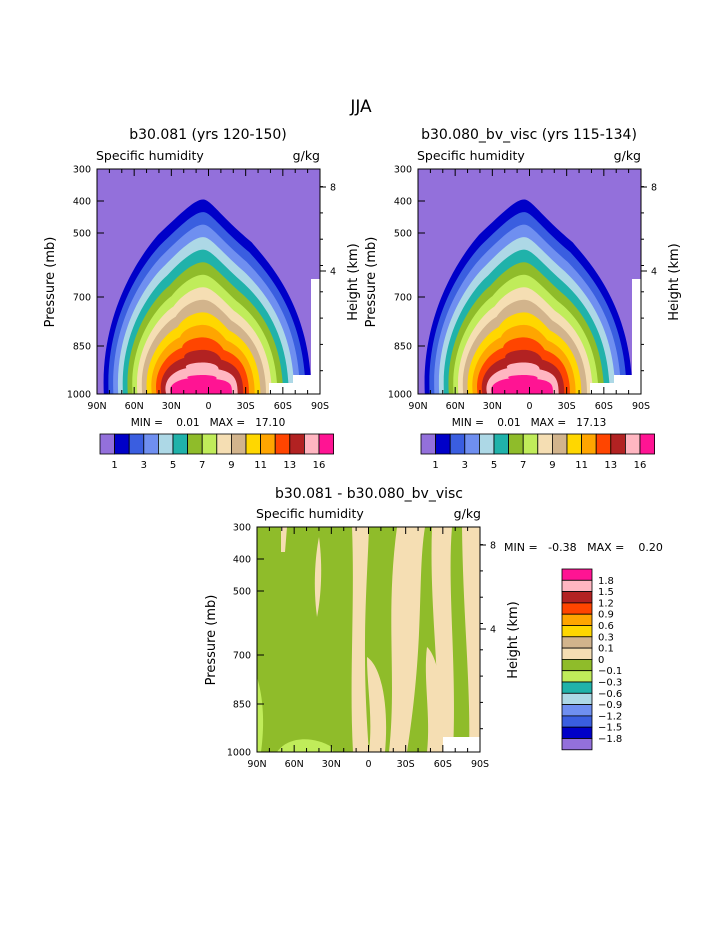  Describe the element at coordinates (529, 423) in the screenshot. I see `panel-2-minmax: MIN = 0.01 MAX = 17.13` at that location.